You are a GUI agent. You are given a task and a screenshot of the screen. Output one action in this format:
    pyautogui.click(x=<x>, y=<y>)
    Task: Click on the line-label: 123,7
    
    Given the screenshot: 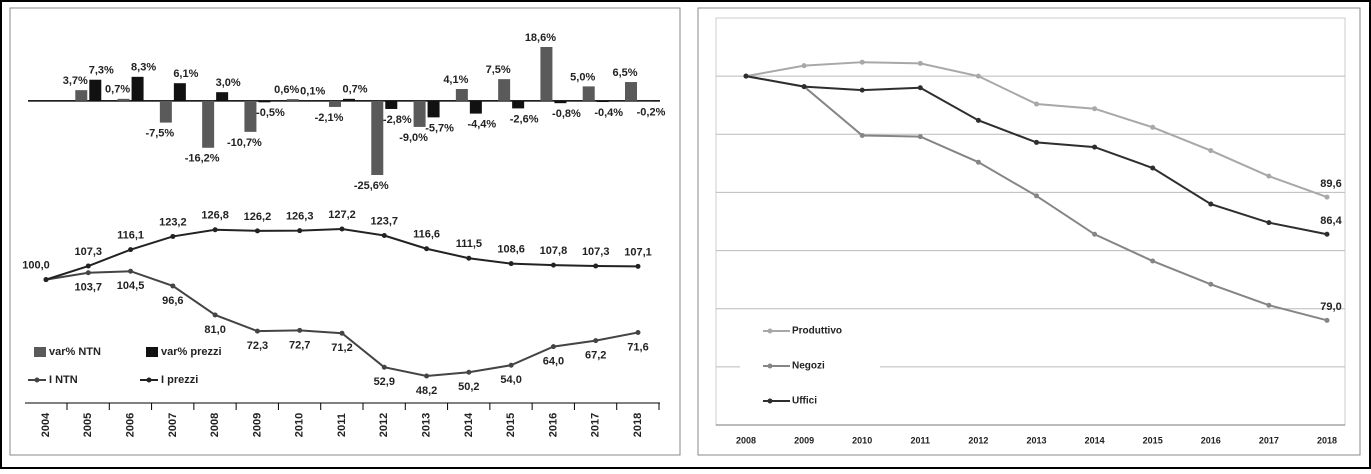 What is the action you would take?
    pyautogui.click(x=385, y=221)
    